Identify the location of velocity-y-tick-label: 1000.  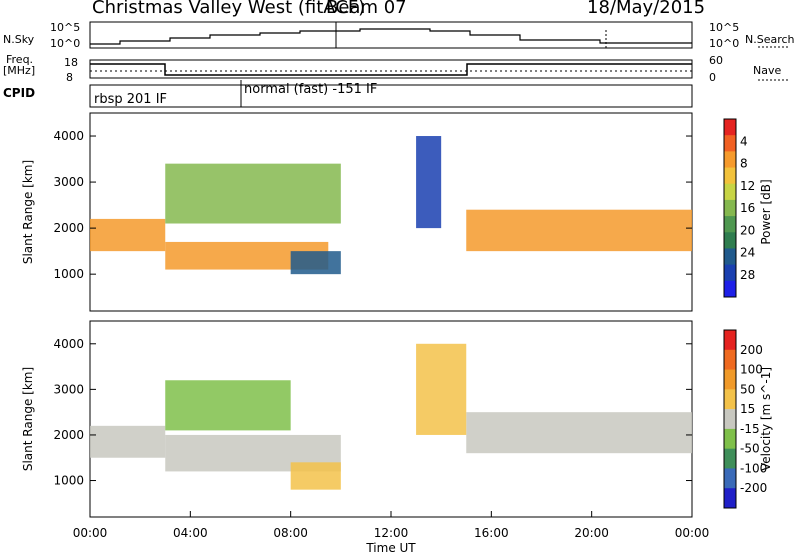
(68, 481).